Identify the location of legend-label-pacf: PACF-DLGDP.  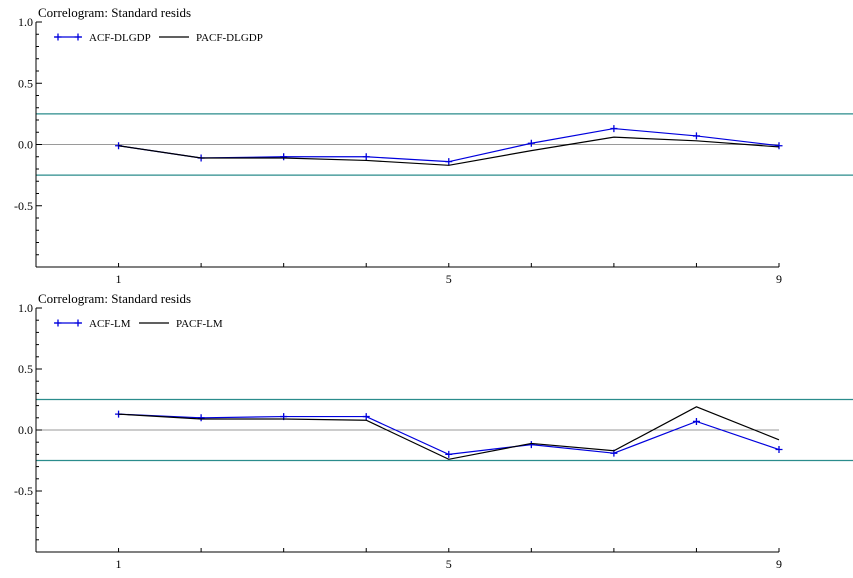
(229, 38).